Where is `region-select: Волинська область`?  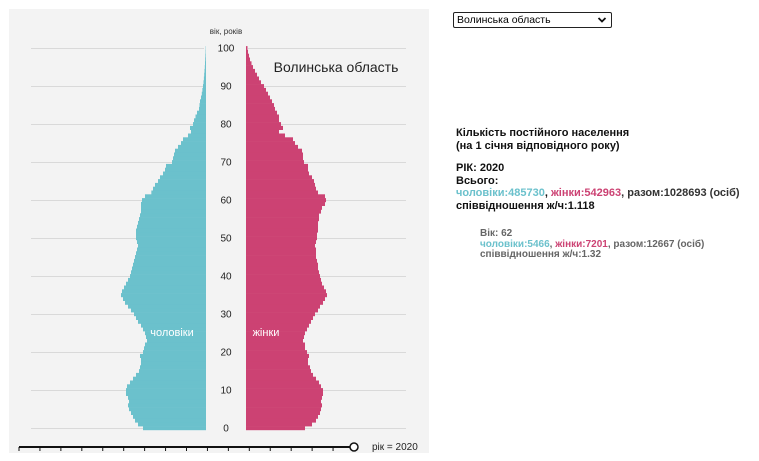 region-select: Волинська область is located at coordinates (532, 20).